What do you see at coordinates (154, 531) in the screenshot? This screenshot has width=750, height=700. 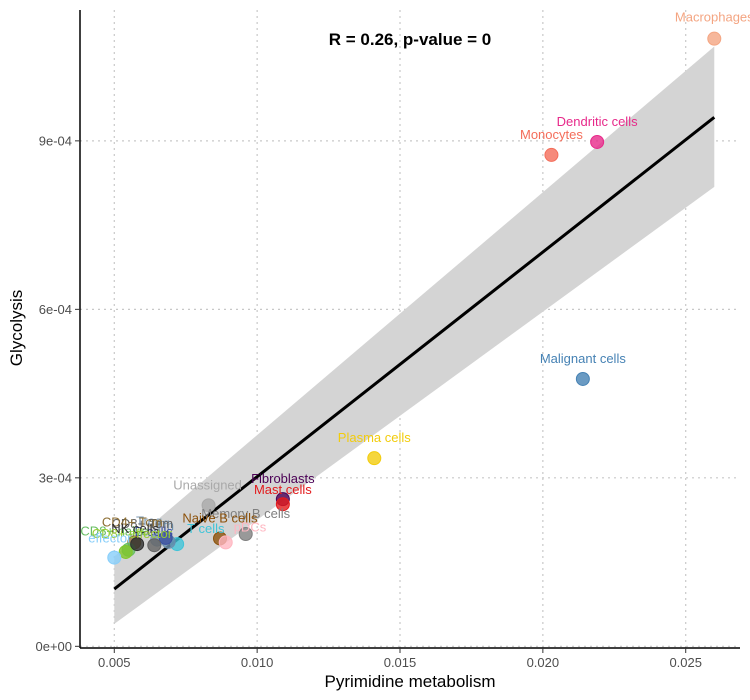 I see `point-label-b-cells: B cells` at bounding box center [154, 531].